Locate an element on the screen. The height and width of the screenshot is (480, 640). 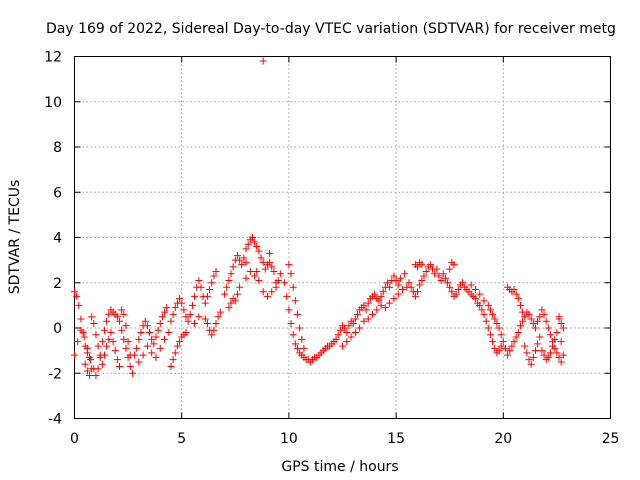
x-tick-label: 25 is located at coordinates (611, 439).